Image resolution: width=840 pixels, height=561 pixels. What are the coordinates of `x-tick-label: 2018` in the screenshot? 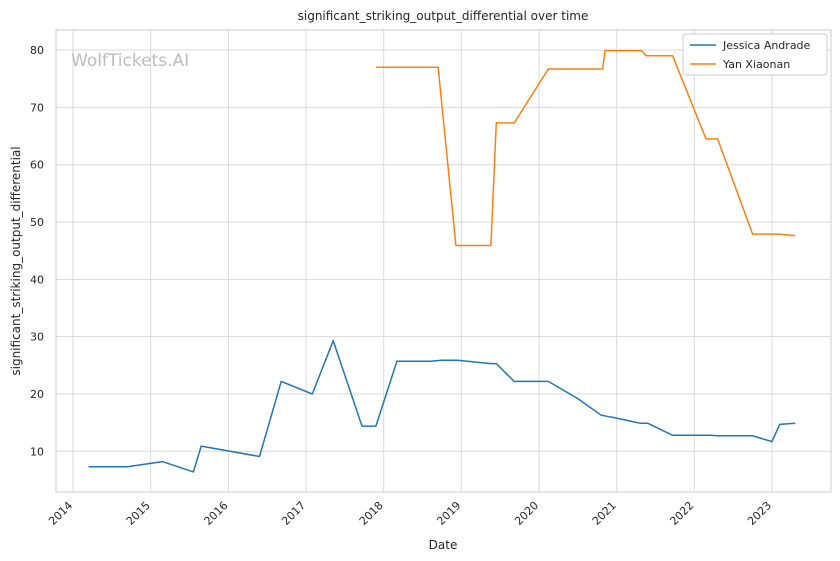 It's located at (371, 513).